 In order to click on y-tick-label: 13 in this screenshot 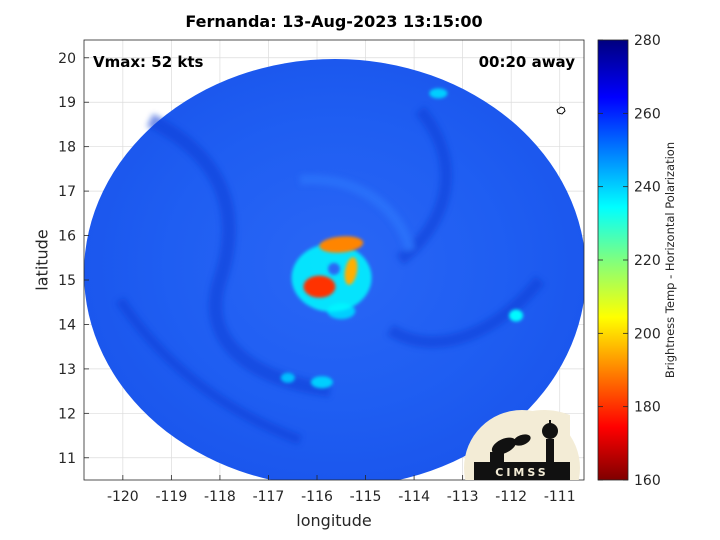, I will do `click(67, 370)`.